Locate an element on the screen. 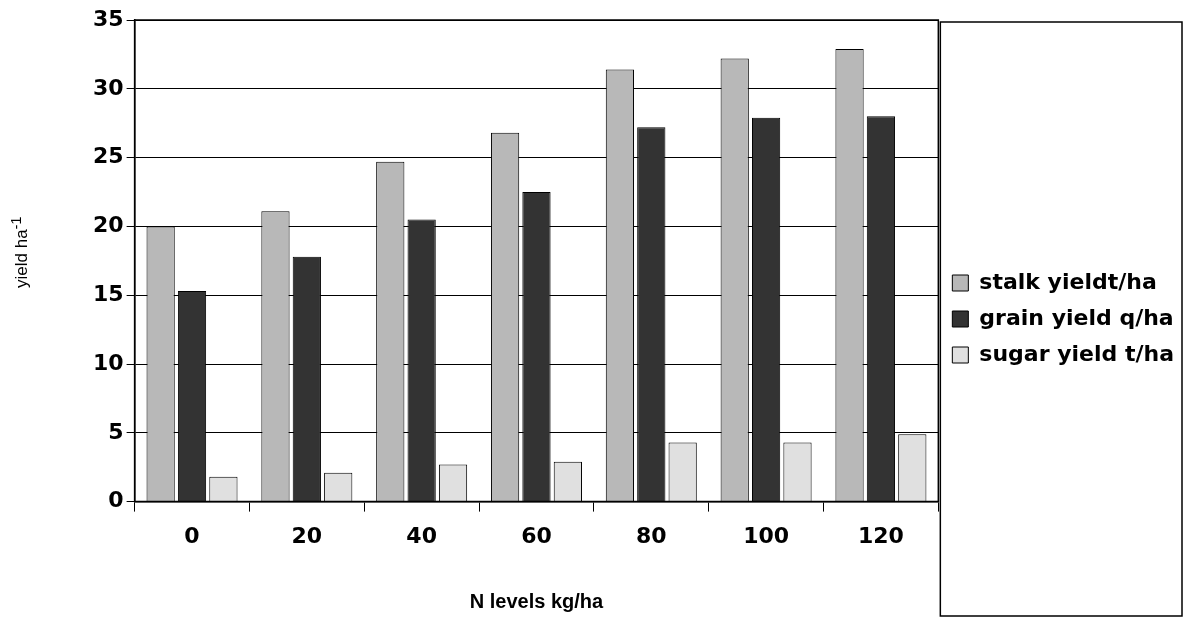 The width and height of the screenshot is (1194, 623). x-tick-label: 120 is located at coordinates (880, 535).